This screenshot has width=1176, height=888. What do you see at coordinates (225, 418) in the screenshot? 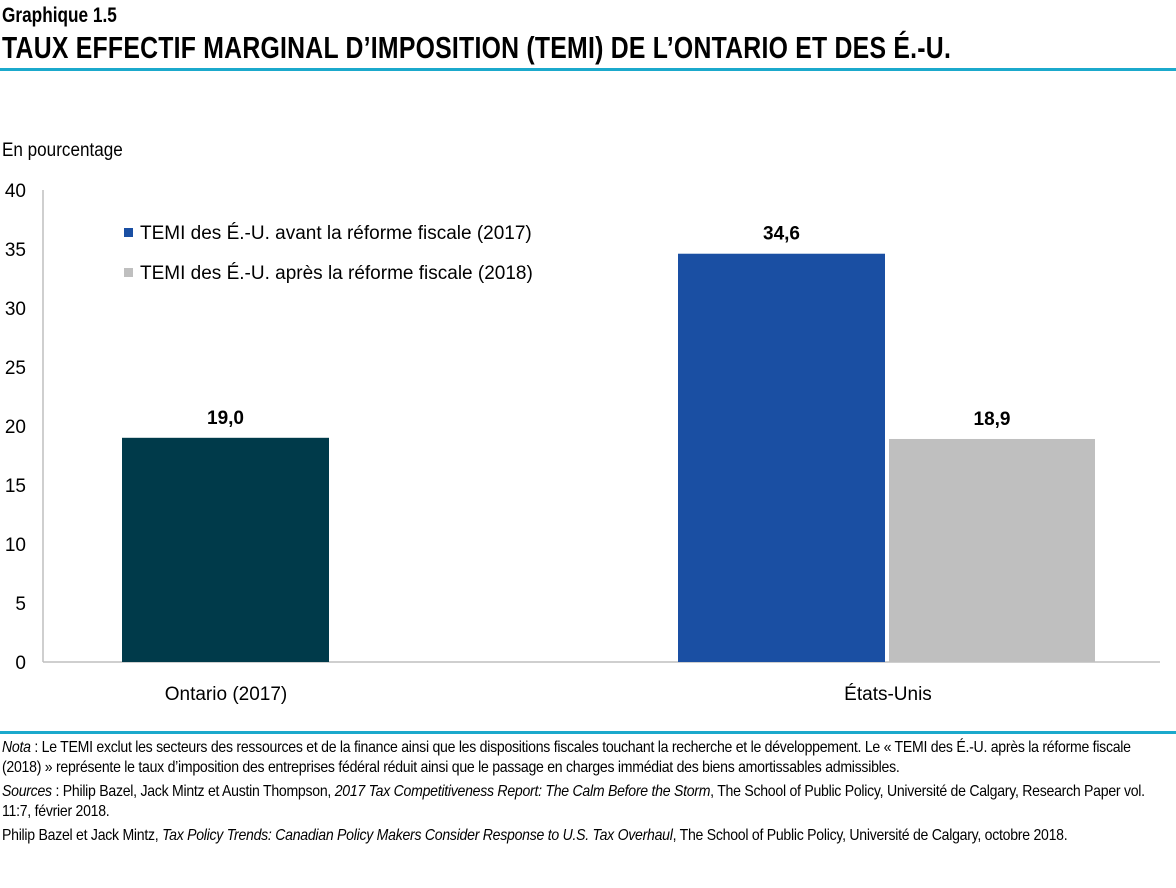
I see `data-label: 19,0` at bounding box center [225, 418].